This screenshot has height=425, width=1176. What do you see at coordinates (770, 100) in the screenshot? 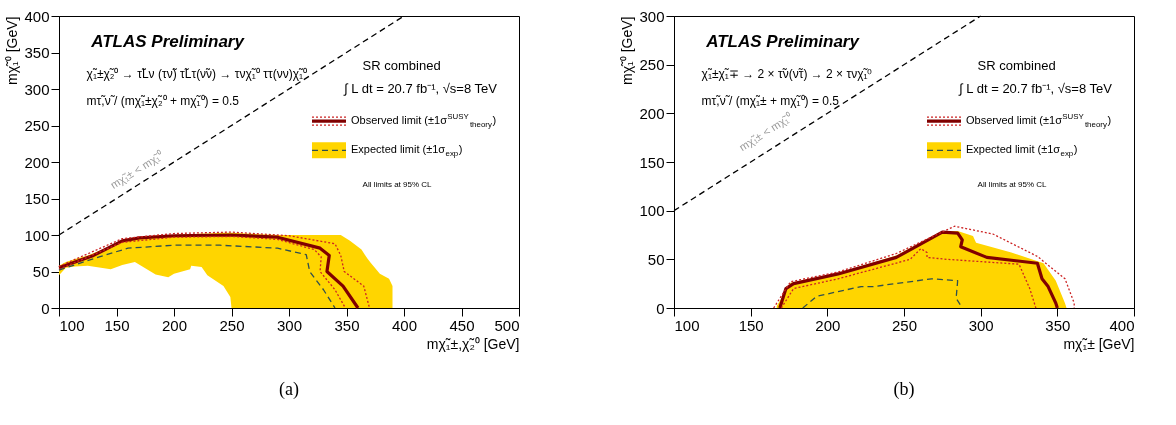
I see `annotation: mτ̃,ν̃ / (mχ̃₁± + mχ̃₁⁰) = 0.5` at bounding box center [770, 100].